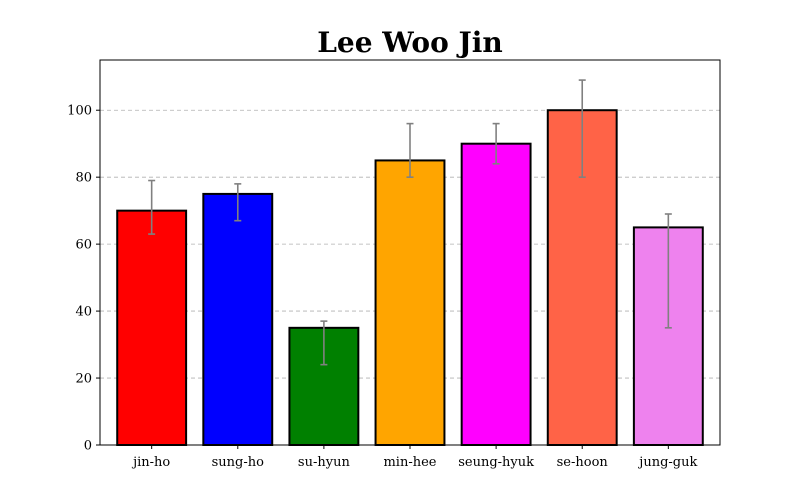  I want to click on bar-min-hee, so click(410, 302).